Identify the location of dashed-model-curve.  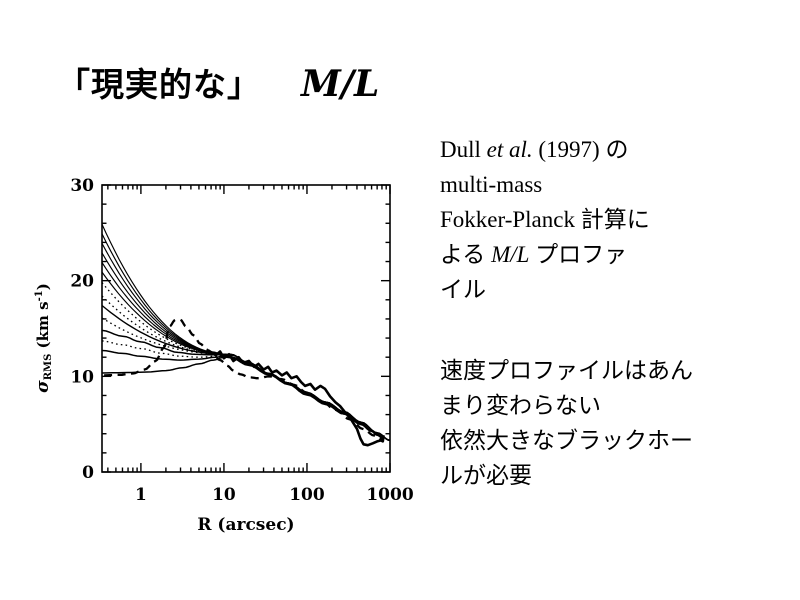
(244, 380).